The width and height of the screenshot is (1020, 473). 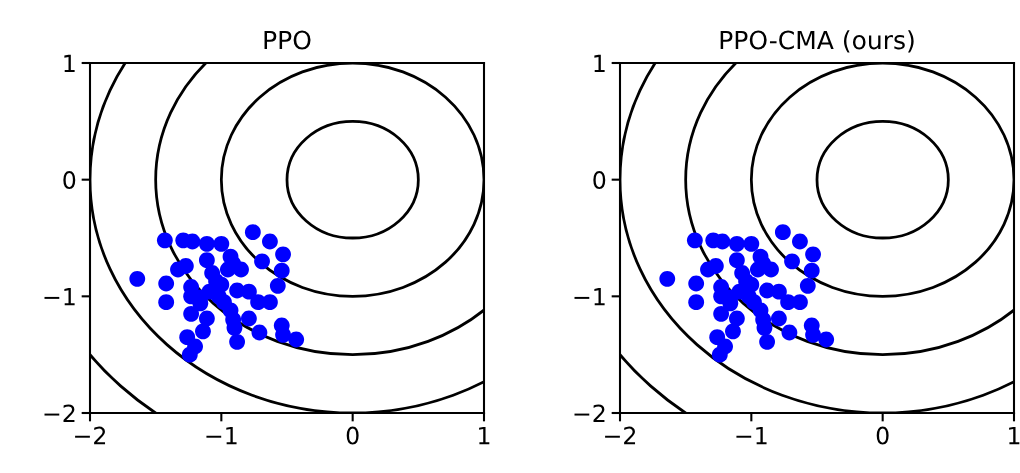 What do you see at coordinates (817, 41) in the screenshot?
I see `chart-title: PPO-CMA (ours)` at bounding box center [817, 41].